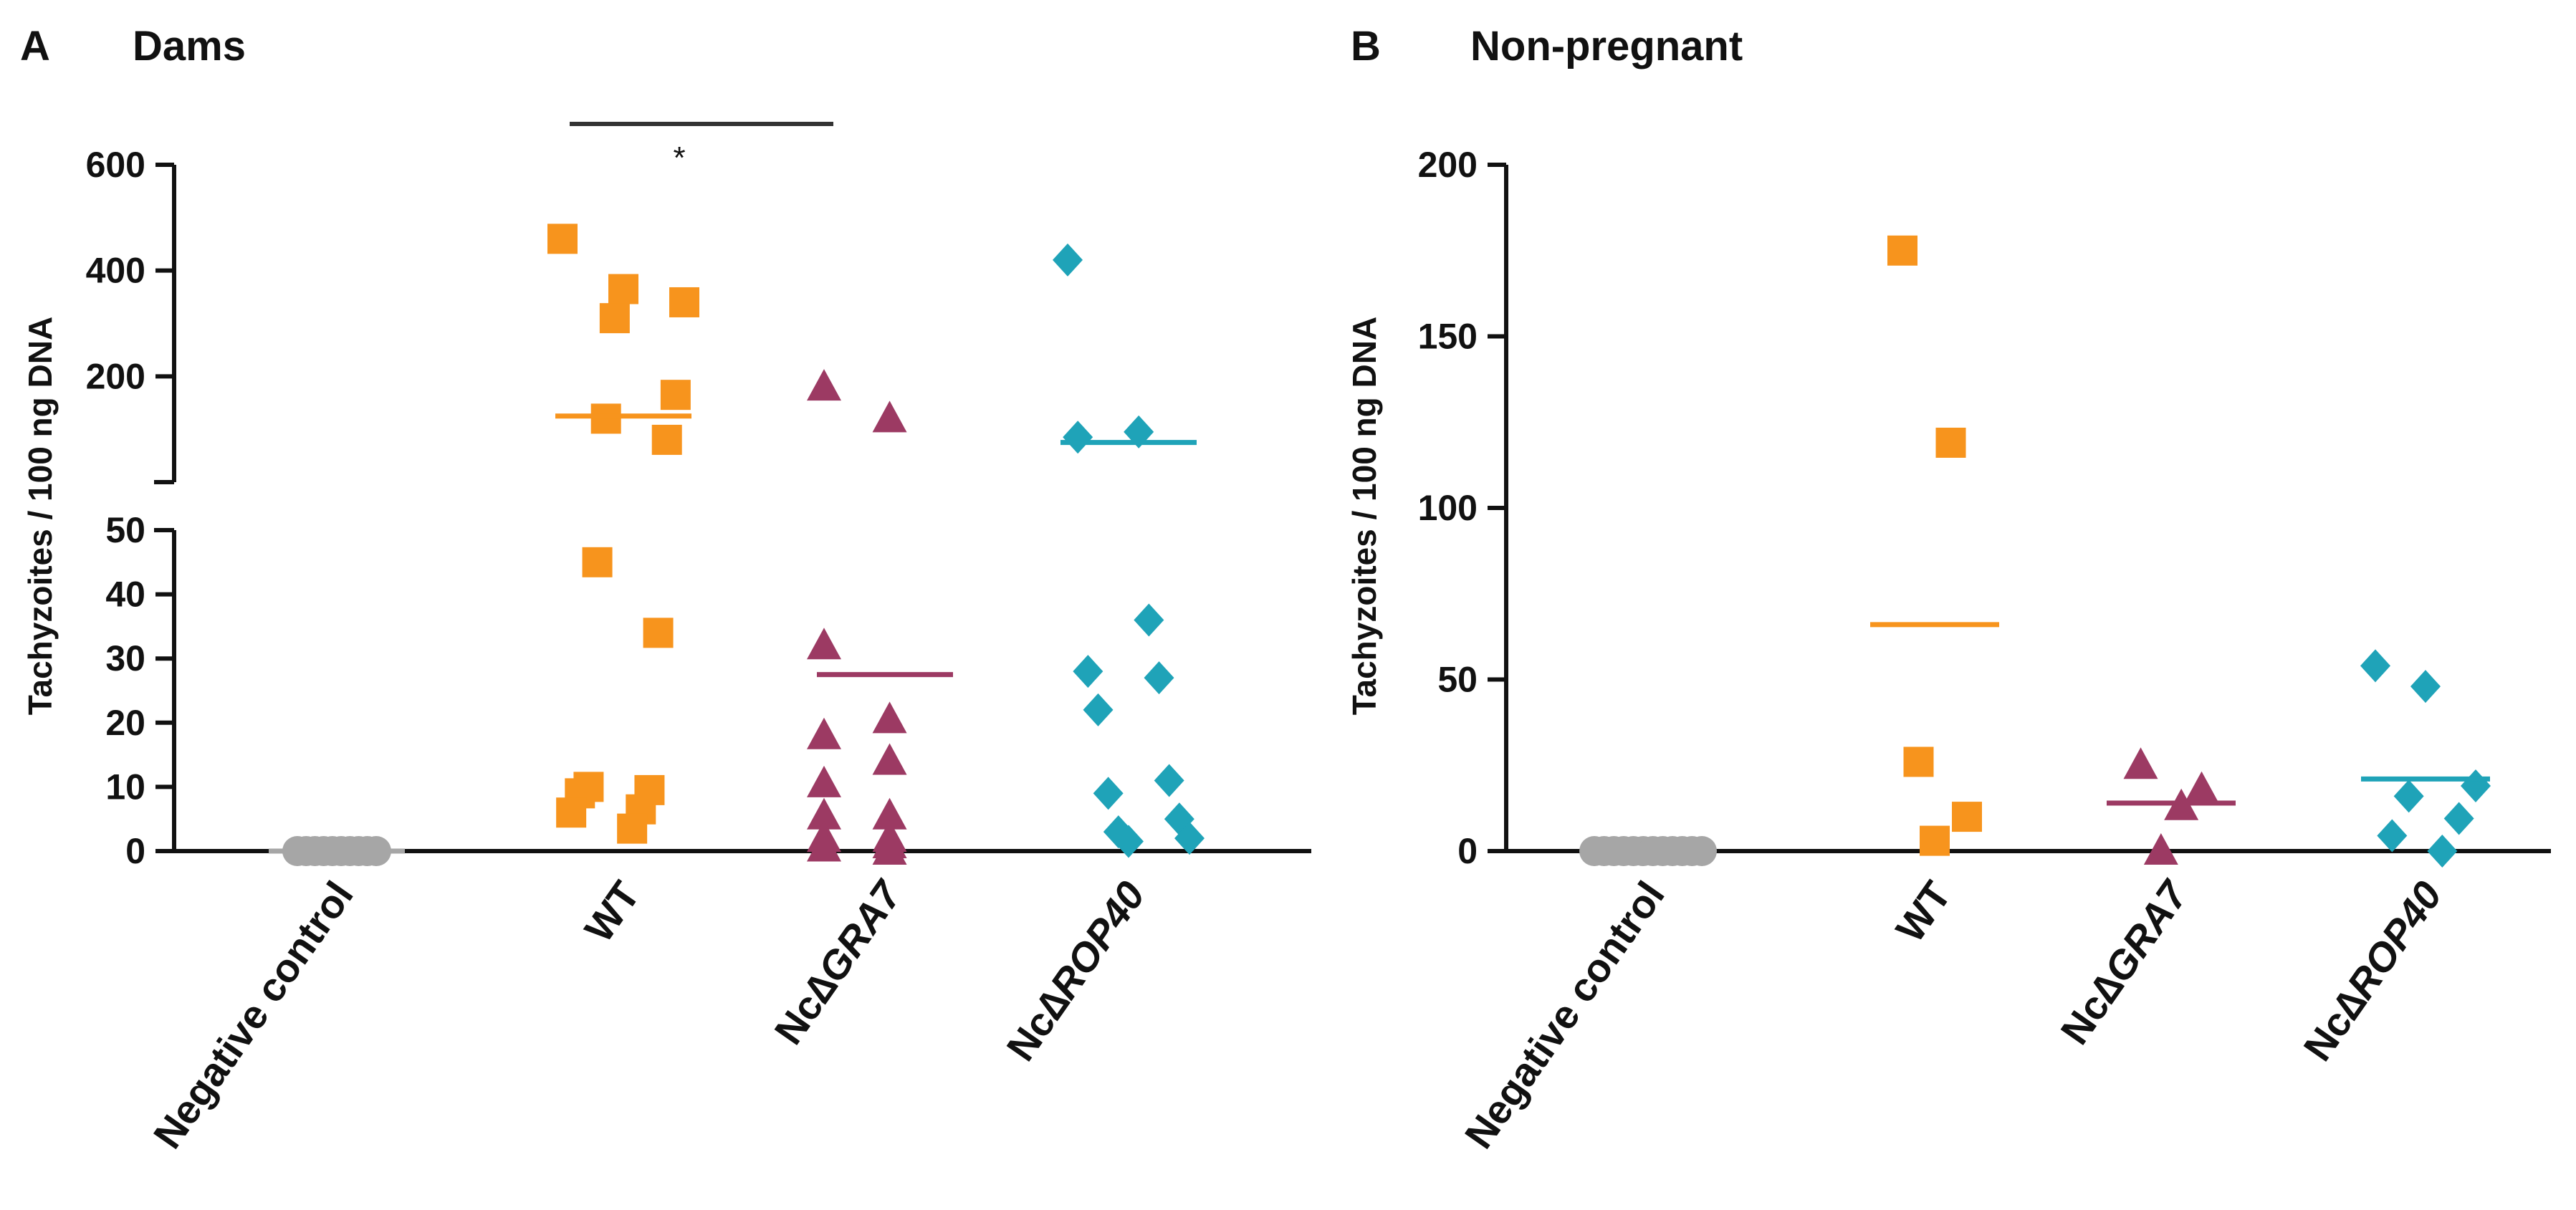 This screenshot has width=2576, height=1210. I want to click on y-tick-label: 150, so click(1448, 337).